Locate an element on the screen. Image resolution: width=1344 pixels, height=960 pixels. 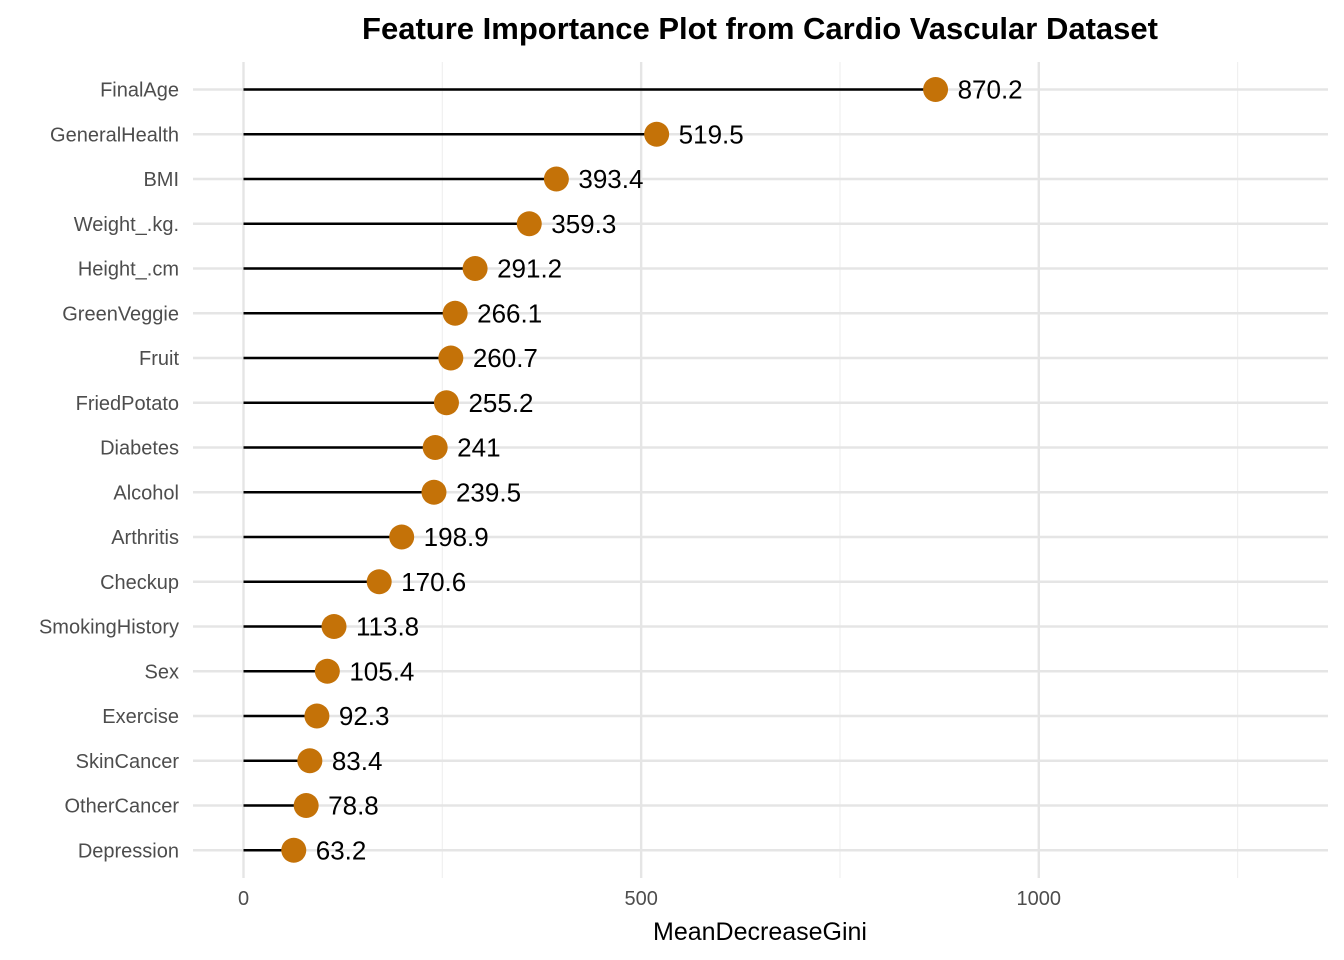
category-label: SmokingHistory is located at coordinates (109, 628).